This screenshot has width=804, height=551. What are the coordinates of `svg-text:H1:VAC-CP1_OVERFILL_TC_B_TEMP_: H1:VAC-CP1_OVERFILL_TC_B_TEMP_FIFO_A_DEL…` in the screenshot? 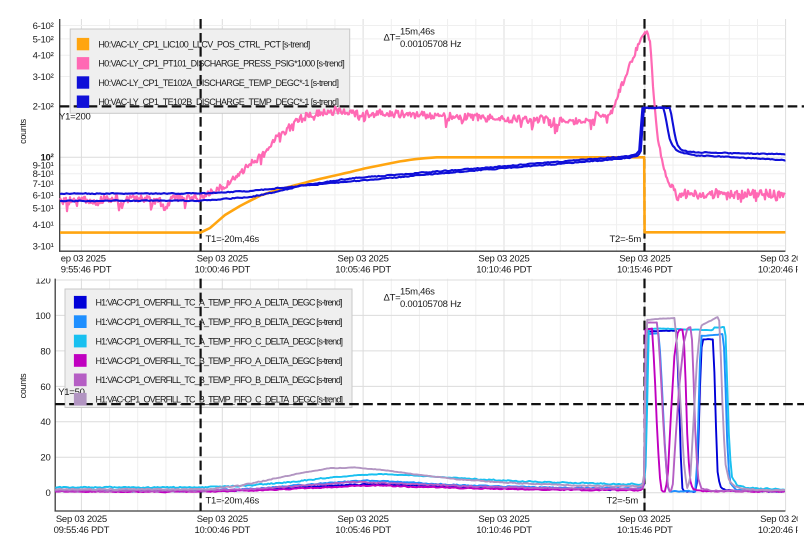 It's located at (219, 361).